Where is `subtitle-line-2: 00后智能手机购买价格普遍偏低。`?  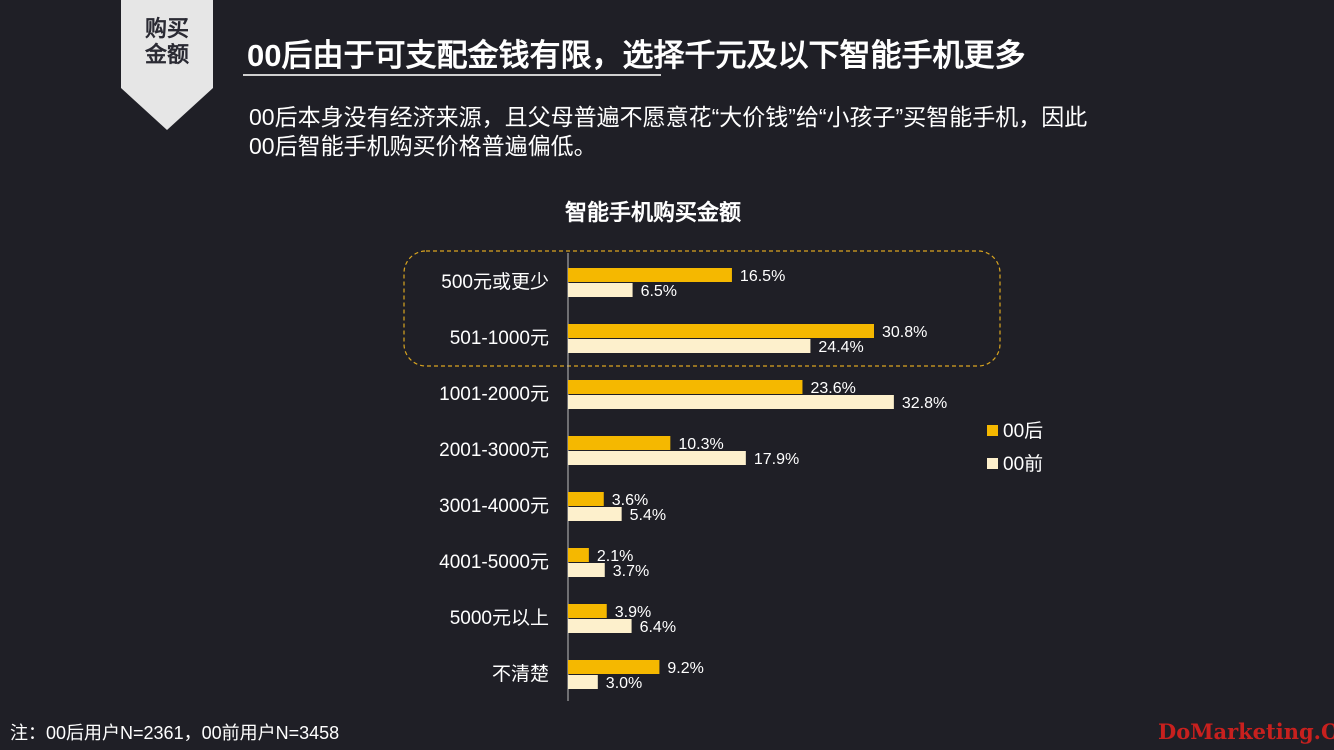
subtitle-line-2: 00后智能手机购买价格普遍偏低。 is located at coordinates (423, 146).